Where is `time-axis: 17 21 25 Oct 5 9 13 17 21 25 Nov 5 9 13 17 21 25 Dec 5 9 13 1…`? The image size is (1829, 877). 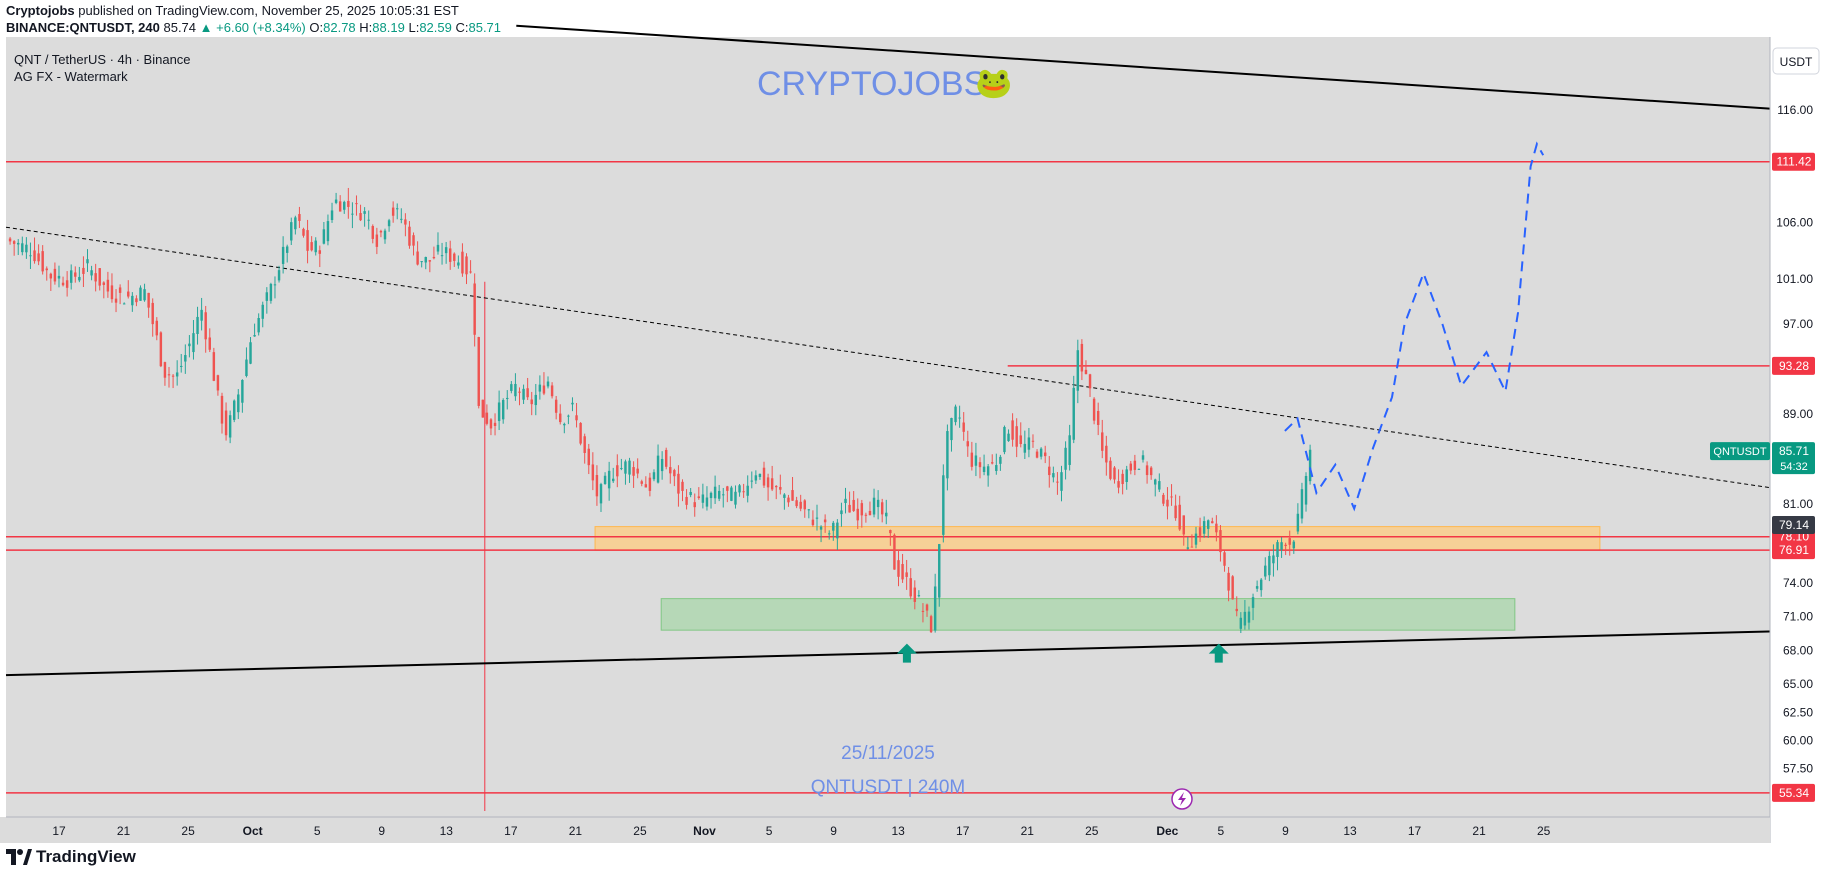
time-axis: 17 21 25 Oct 5 9 13 17 21 25 Nov 5 9 13 17 21 25 Dec 5 9 13 1… is located at coordinates (801, 831).